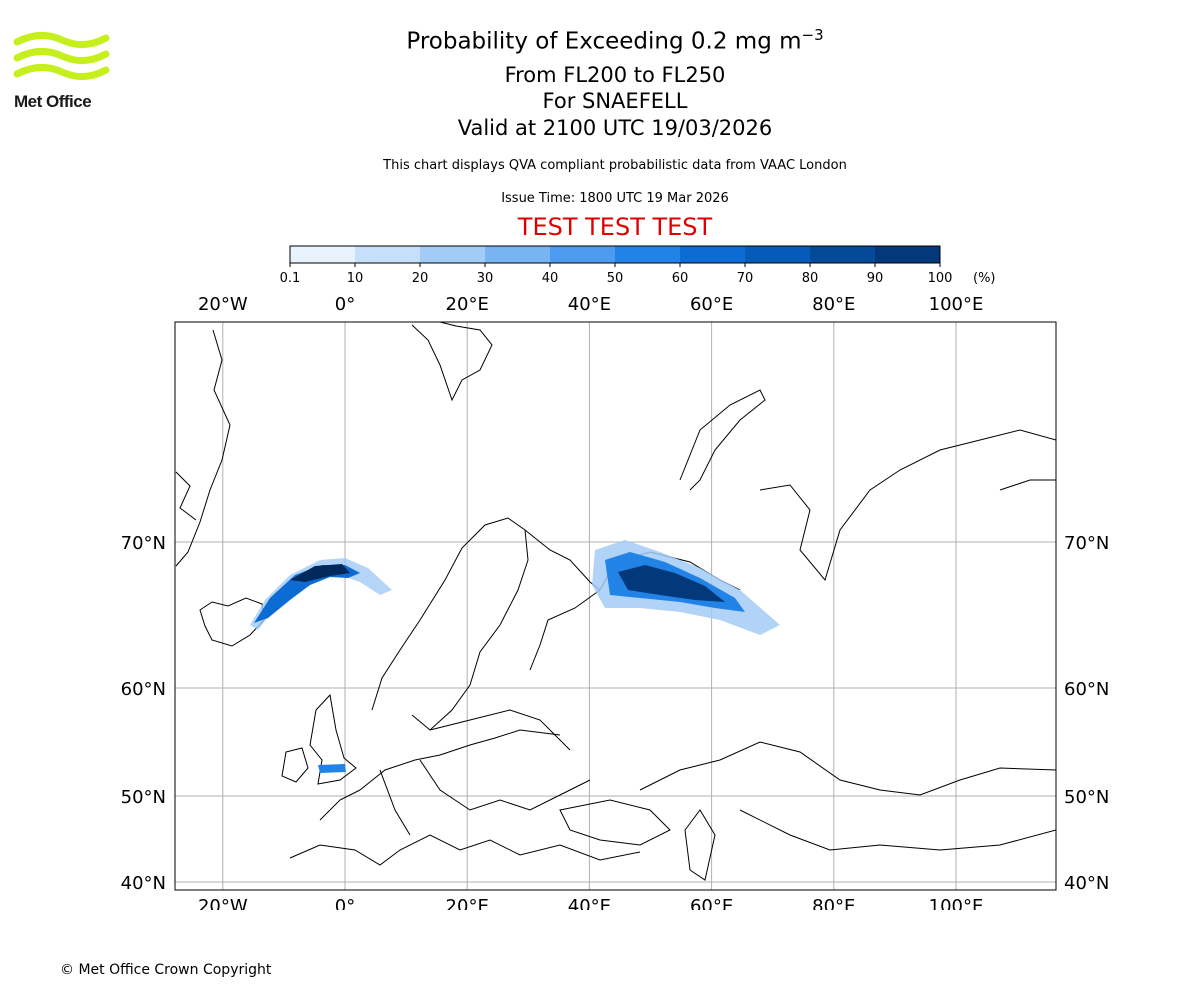 The image size is (1200, 1000). I want to click on lon-label-top: 20°E, so click(467, 304).